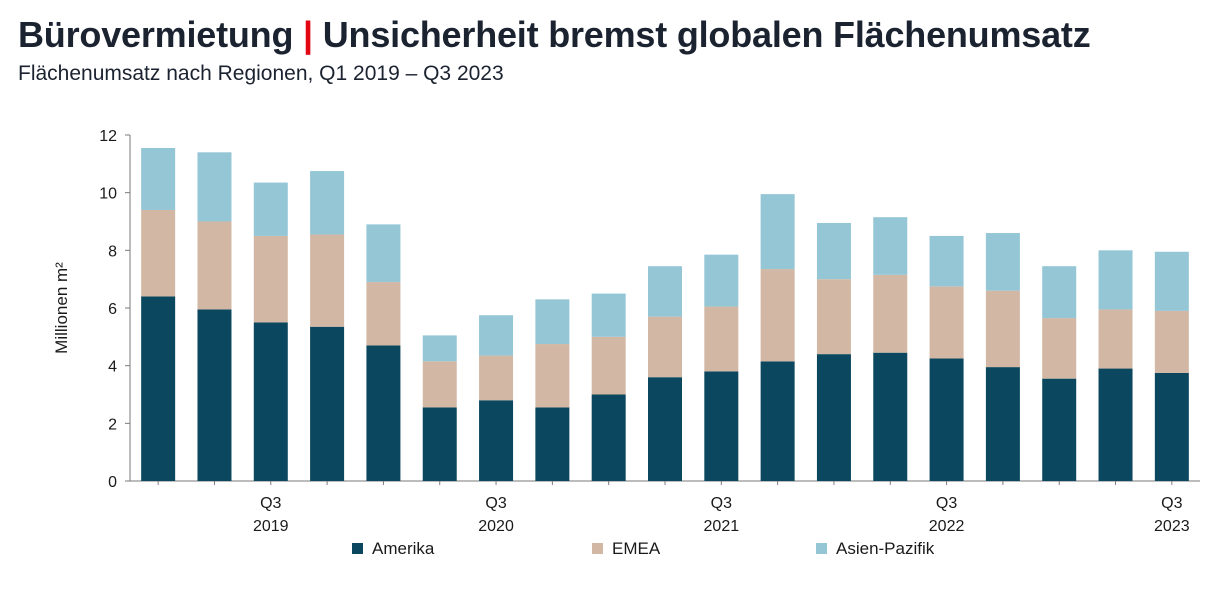 The width and height of the screenshot is (1225, 589). What do you see at coordinates (112, 309) in the screenshot?
I see `y-tick-label: 6` at bounding box center [112, 309].